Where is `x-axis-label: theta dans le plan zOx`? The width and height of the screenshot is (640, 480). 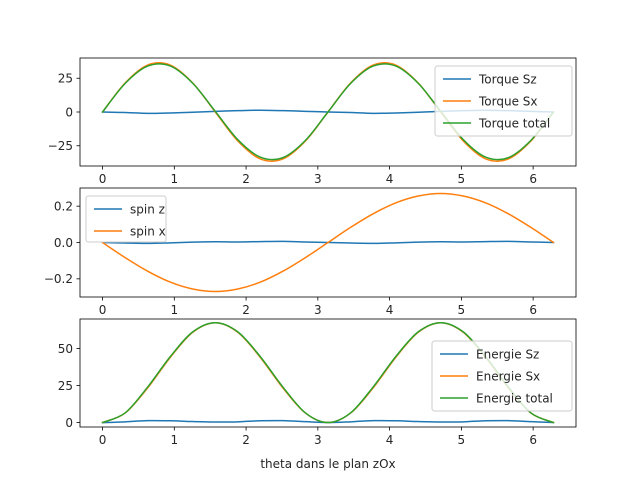 x-axis-label: theta dans le plan zOx is located at coordinates (327, 464).